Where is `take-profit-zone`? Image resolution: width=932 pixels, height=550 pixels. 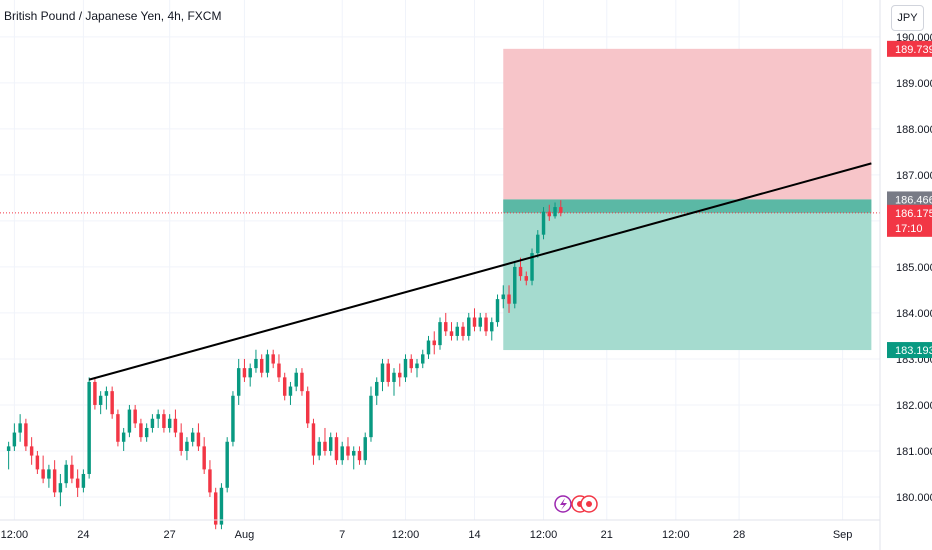
take-profit-zone is located at coordinates (687, 275).